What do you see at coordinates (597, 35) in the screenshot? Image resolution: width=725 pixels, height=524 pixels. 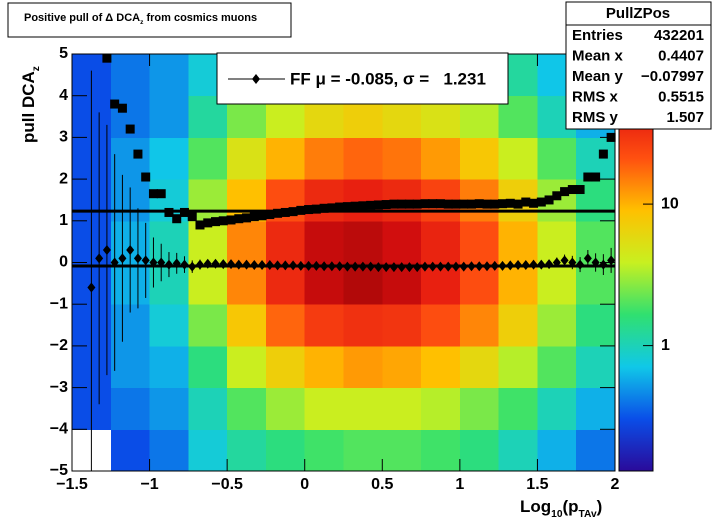 I see `stats-key: Entries` at bounding box center [597, 35].